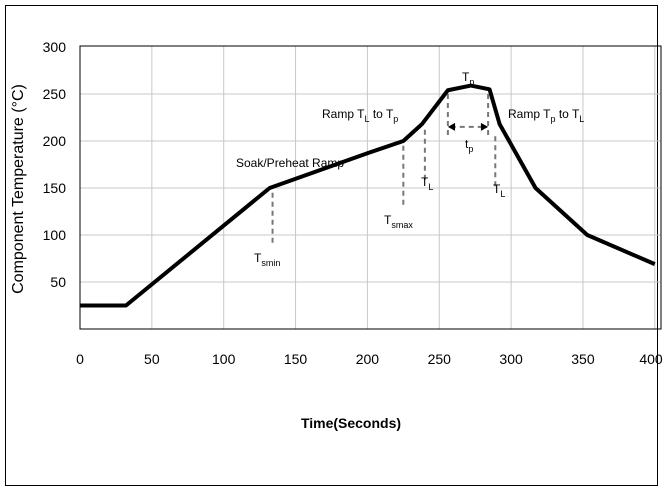  Describe the element at coordinates (224, 359) in the screenshot. I see `x-tick-label: 100` at that location.